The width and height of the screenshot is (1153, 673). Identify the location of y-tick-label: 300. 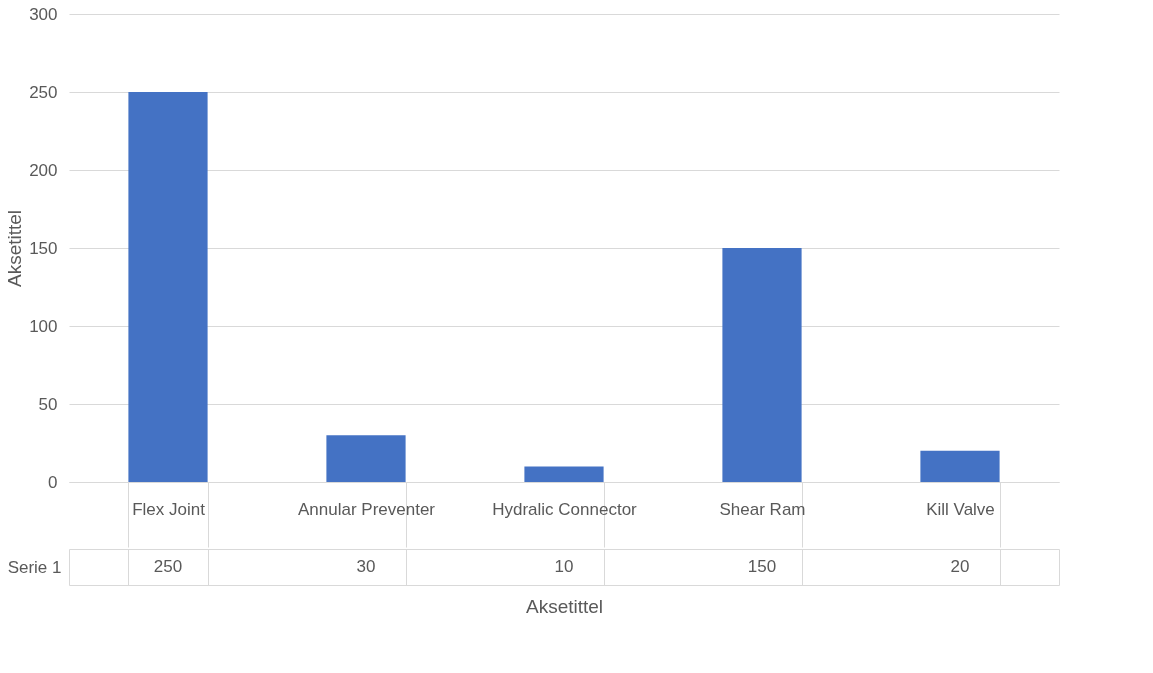
(43, 14).